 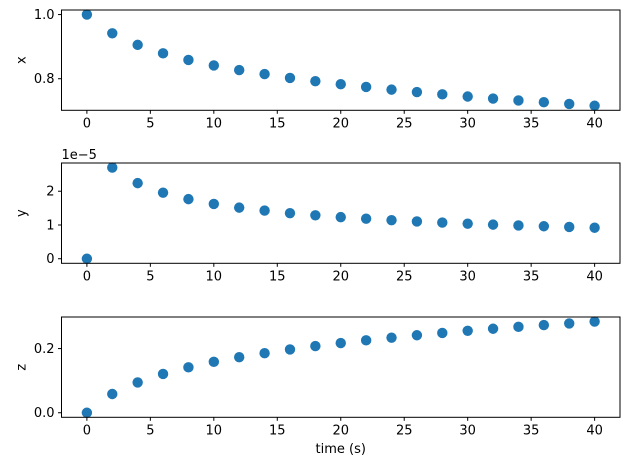 I want to click on y-axis-label-z: z, so click(x=22, y=367).